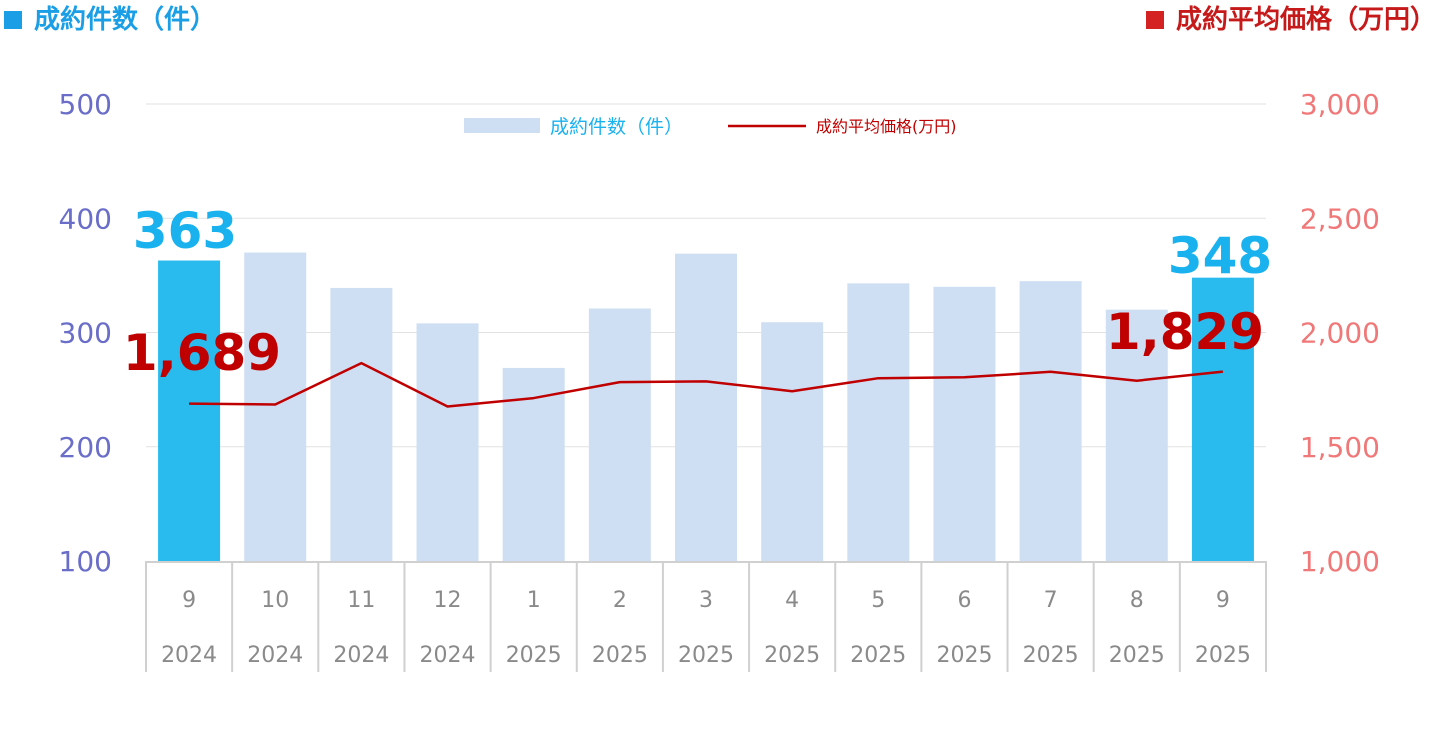  What do you see at coordinates (85, 104) in the screenshot?
I see `left-tick-label: 500` at bounding box center [85, 104].